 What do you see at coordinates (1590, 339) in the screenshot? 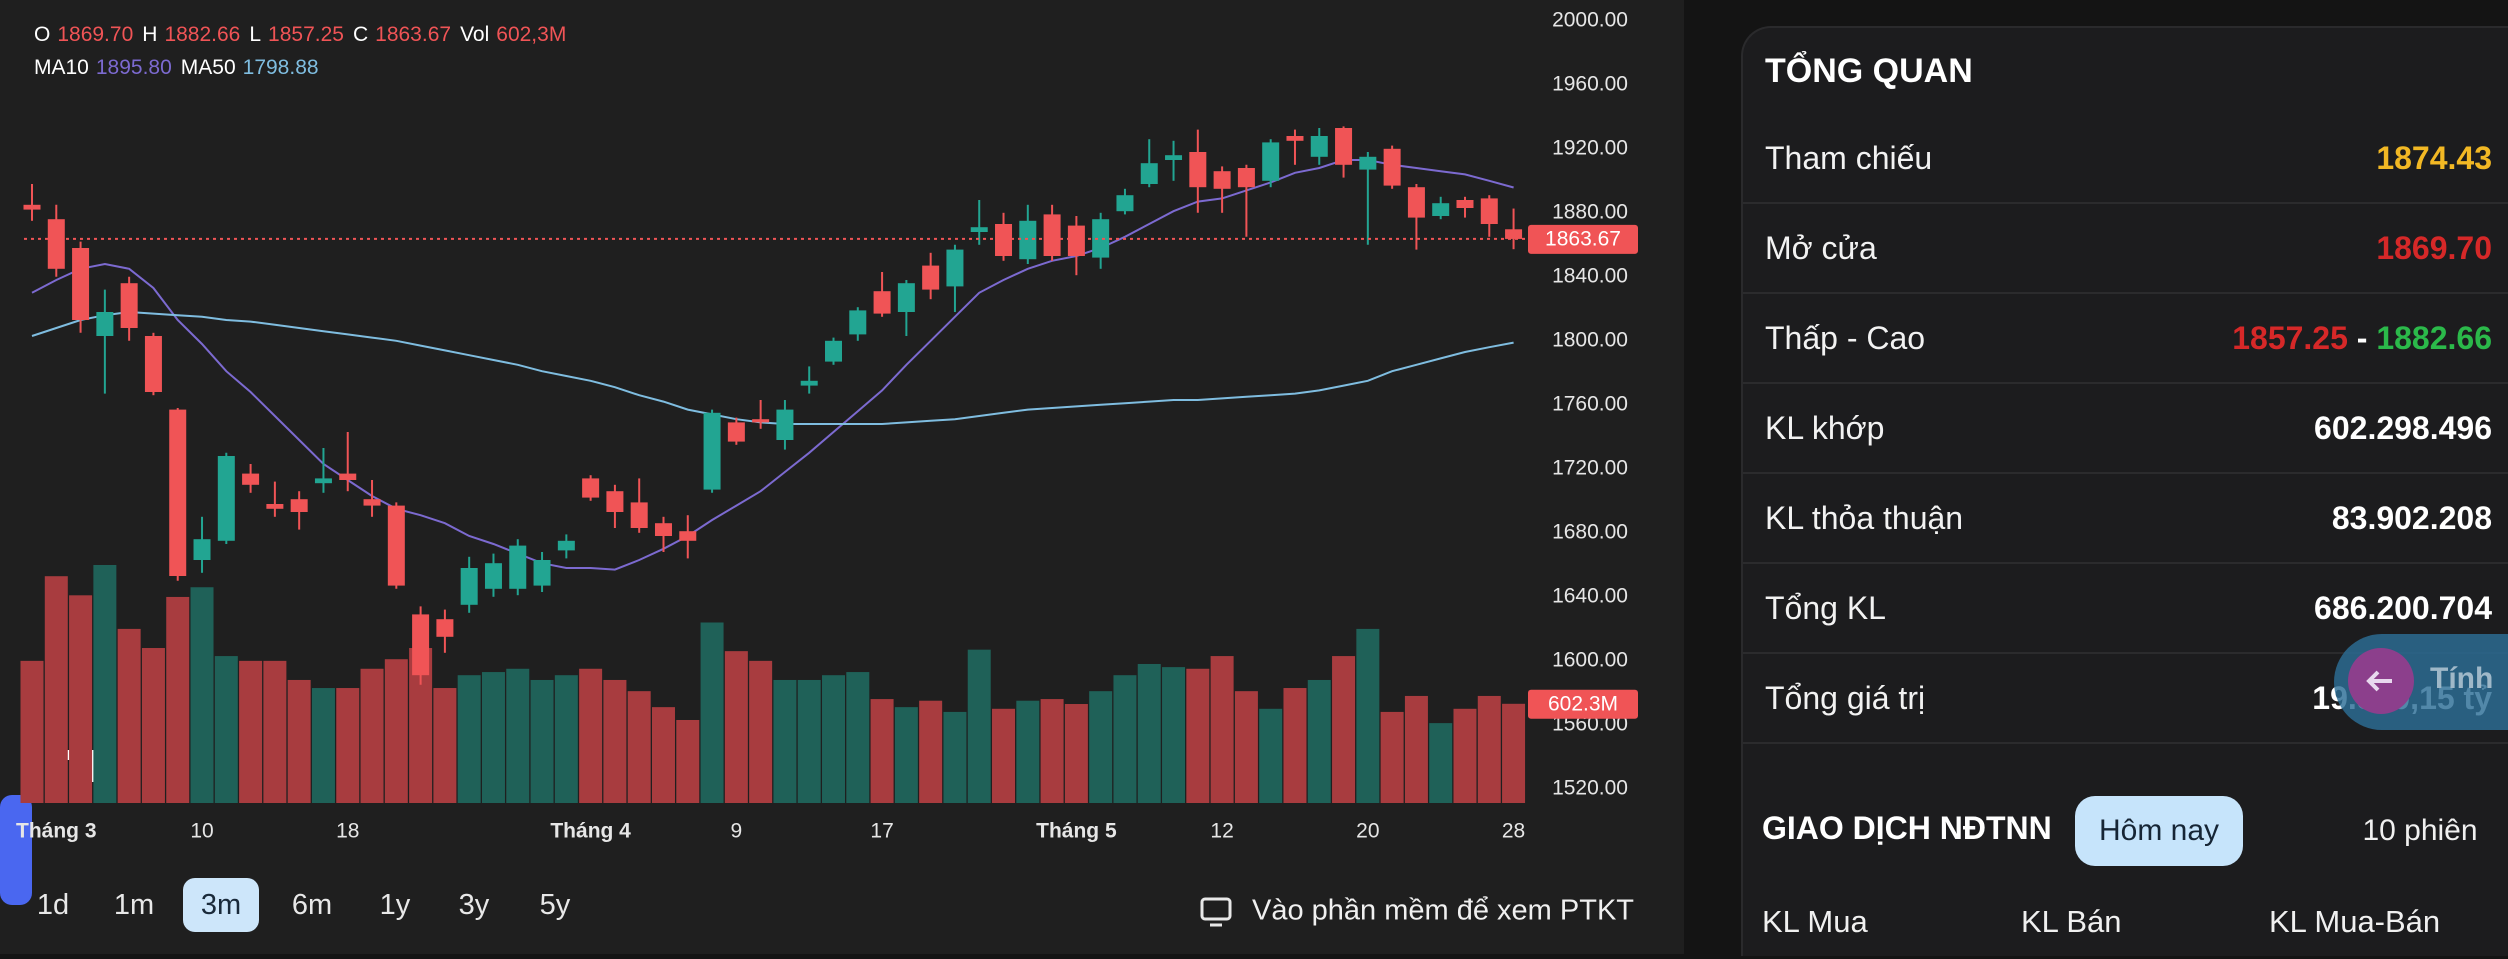
I see `y-tick-label: 1800.00` at bounding box center [1590, 339].